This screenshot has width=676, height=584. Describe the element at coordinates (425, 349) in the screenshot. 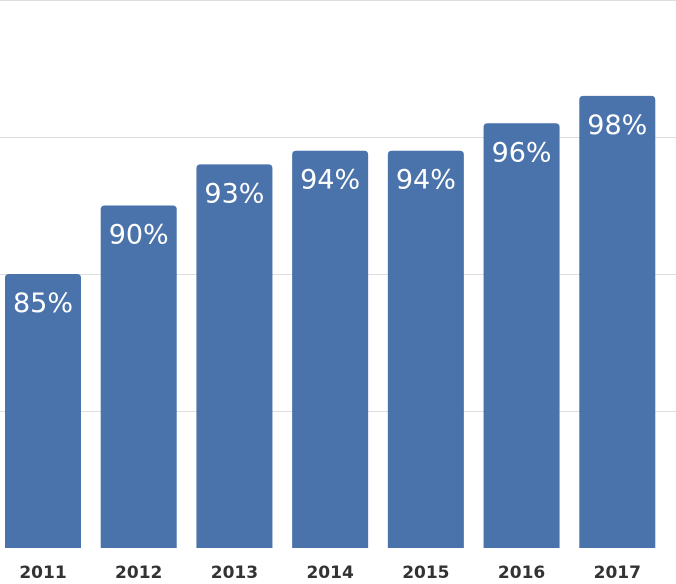

I see `bar-2015` at that location.